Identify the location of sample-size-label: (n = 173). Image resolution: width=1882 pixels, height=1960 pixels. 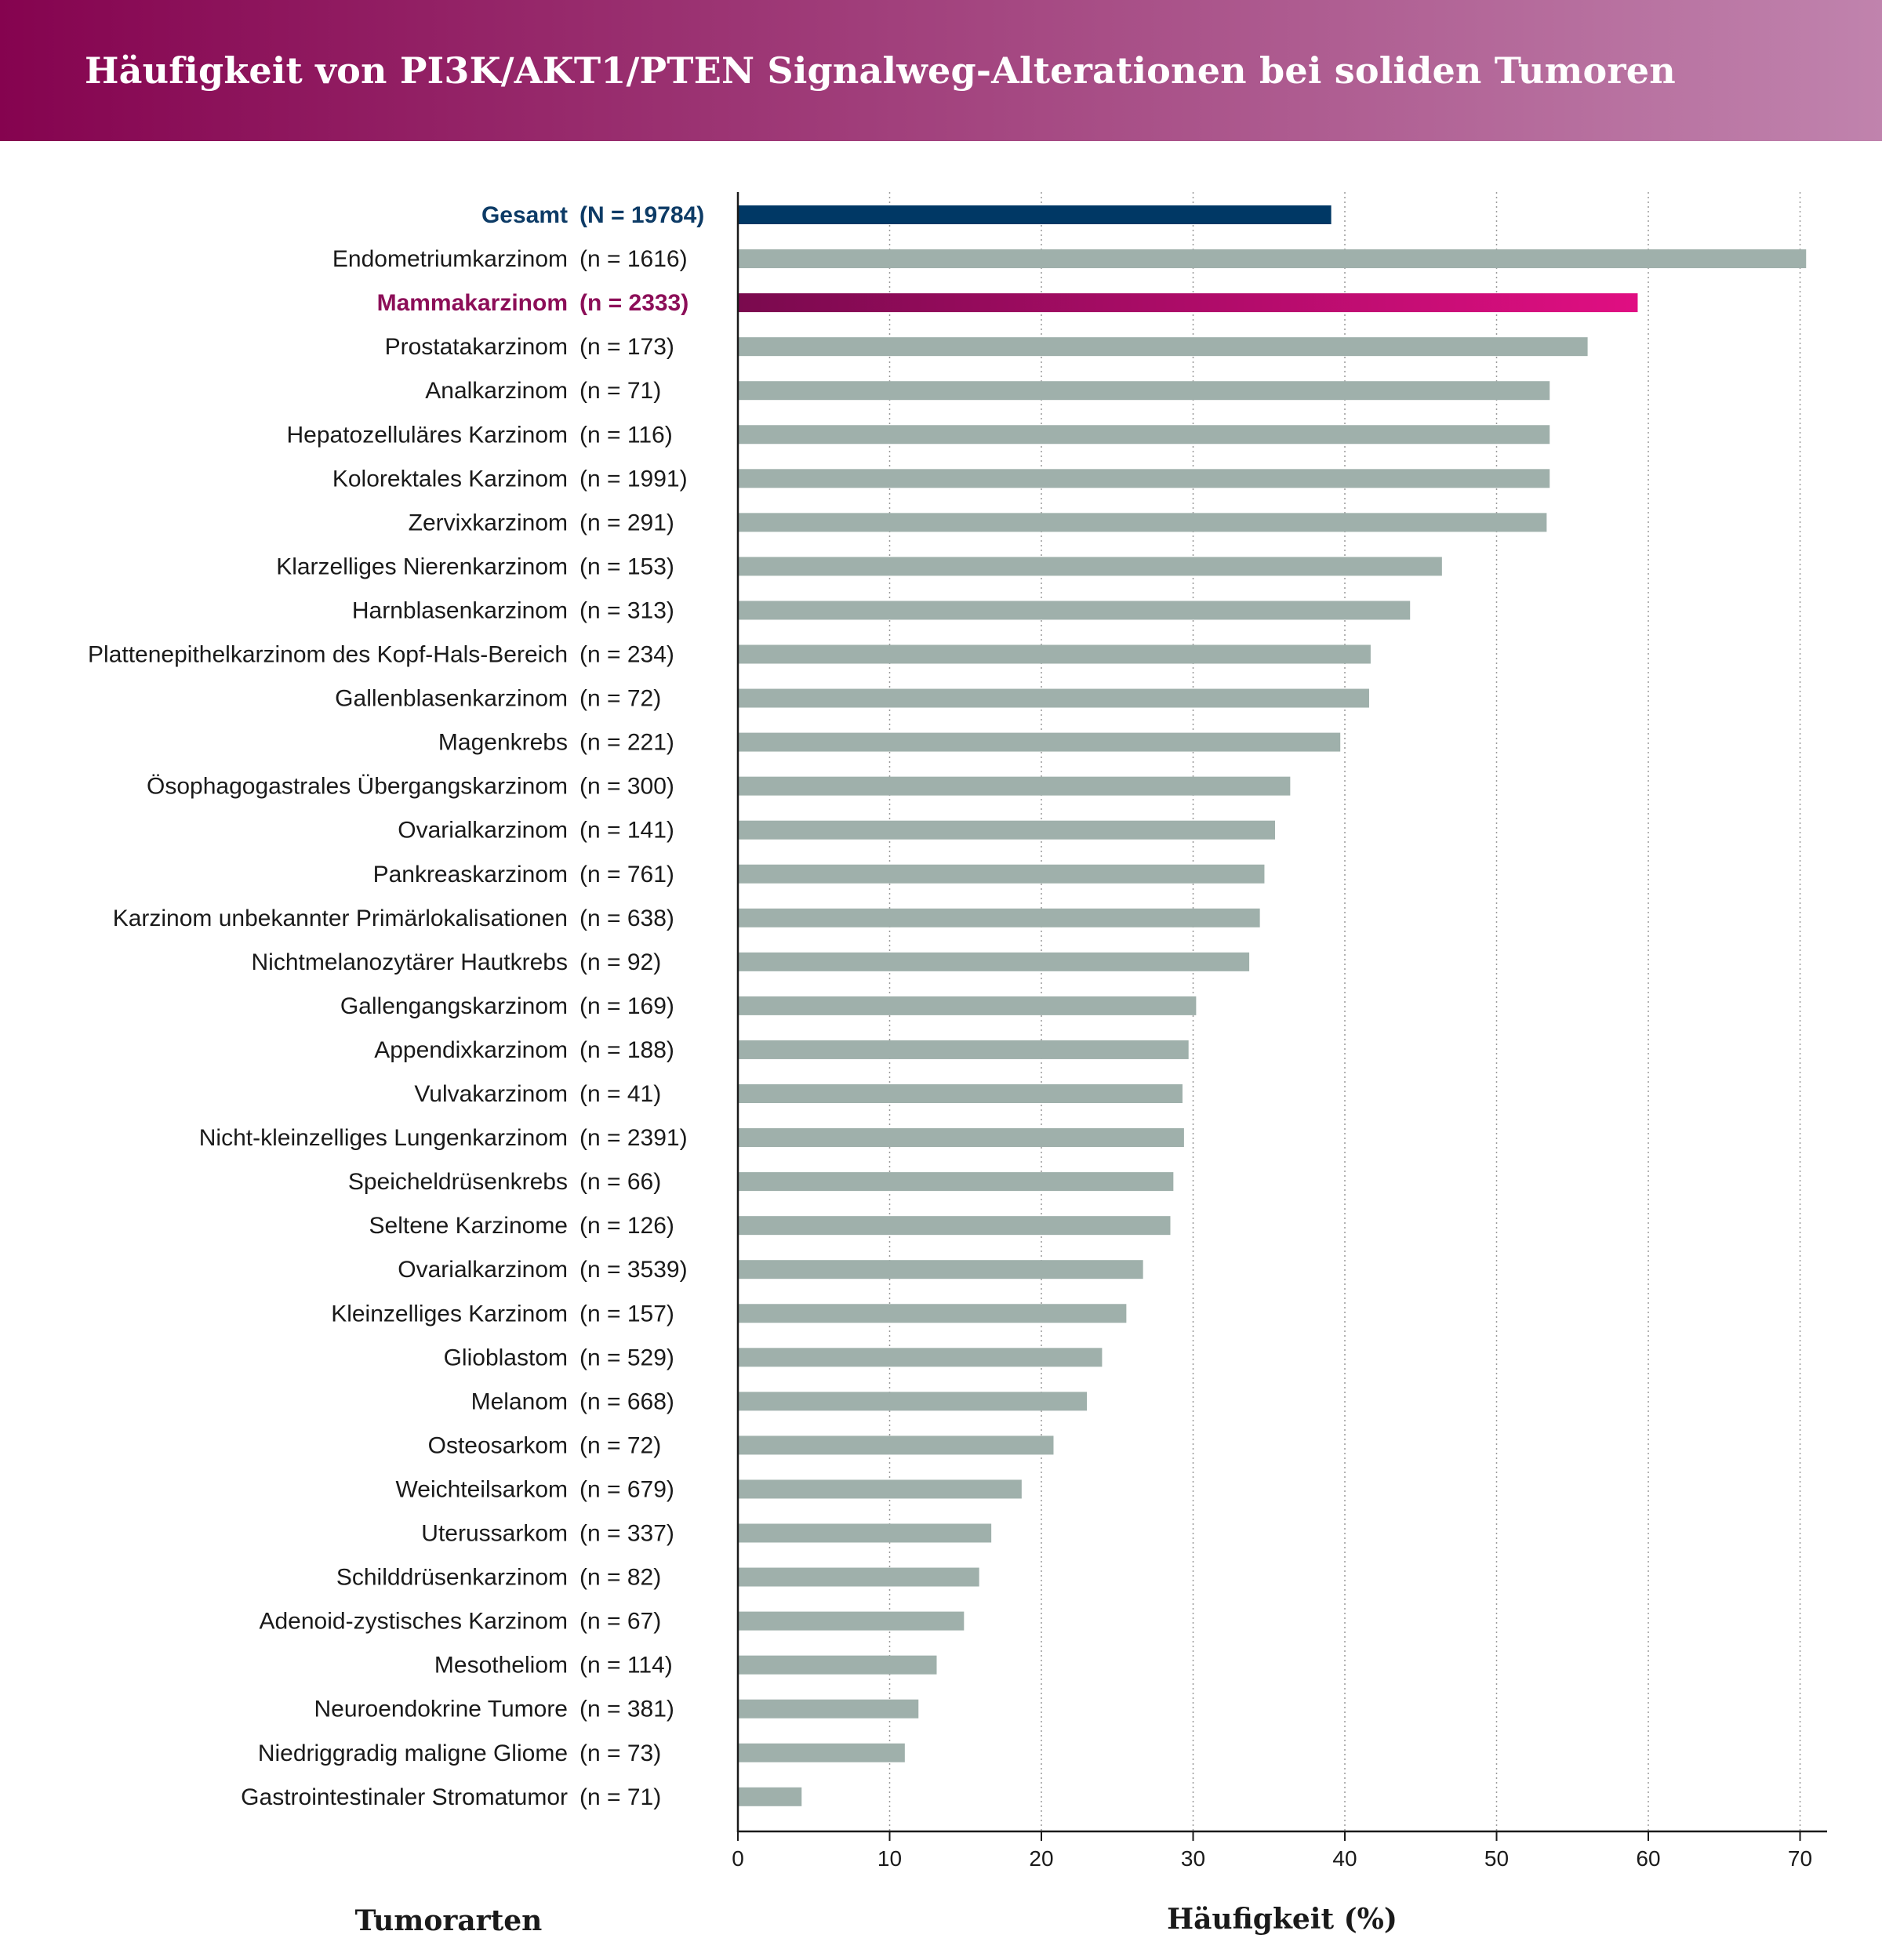
(626, 347).